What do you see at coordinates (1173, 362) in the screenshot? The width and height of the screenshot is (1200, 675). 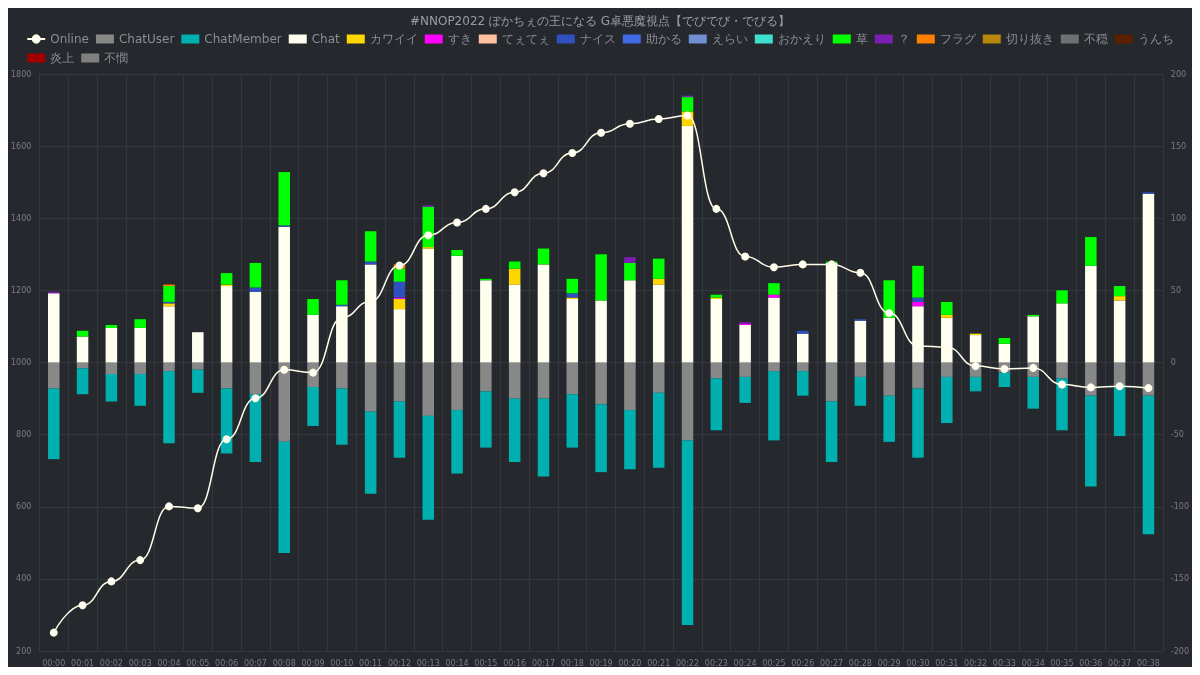 I see `y2-tick-label: 0` at bounding box center [1173, 362].